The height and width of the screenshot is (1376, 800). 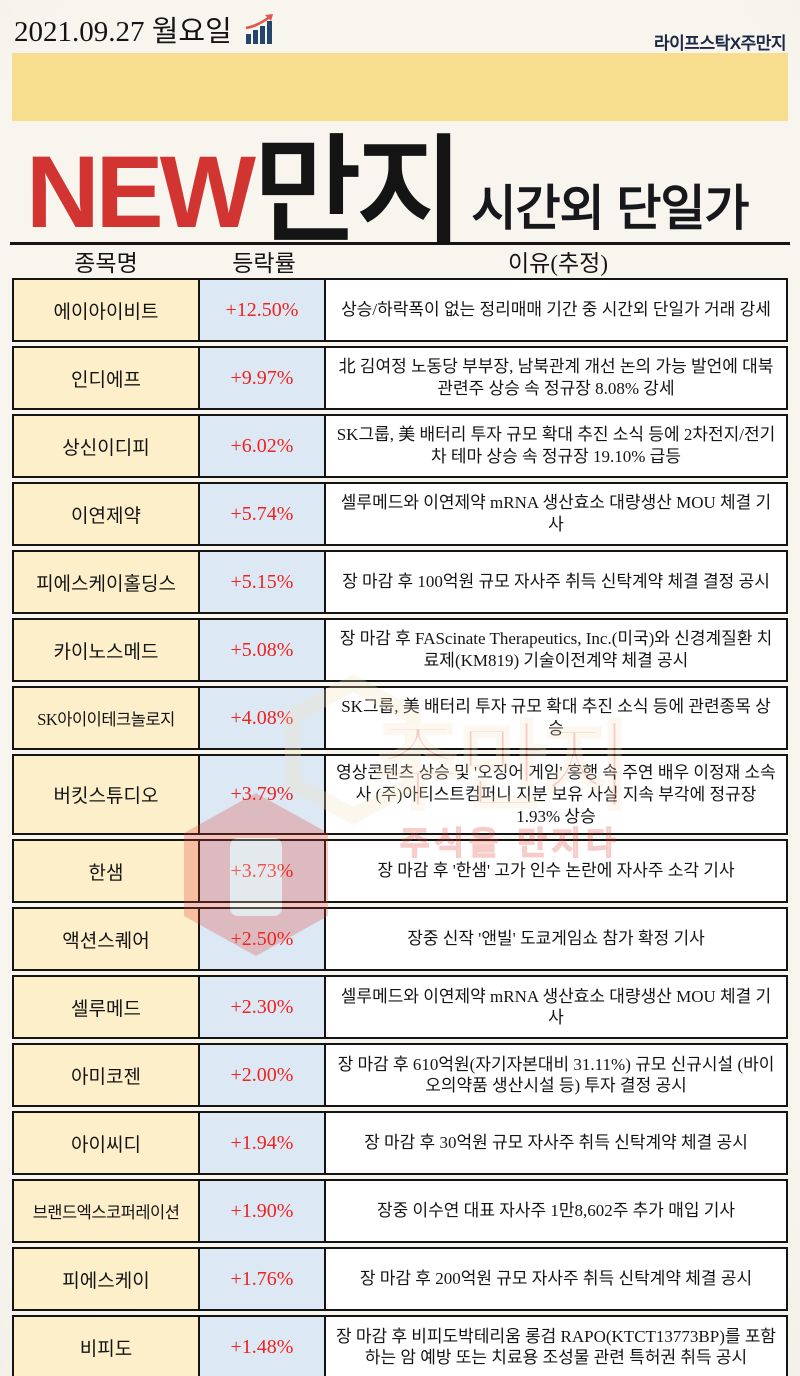 I want to click on stock-name-cell: 인디에프, so click(x=107, y=378).